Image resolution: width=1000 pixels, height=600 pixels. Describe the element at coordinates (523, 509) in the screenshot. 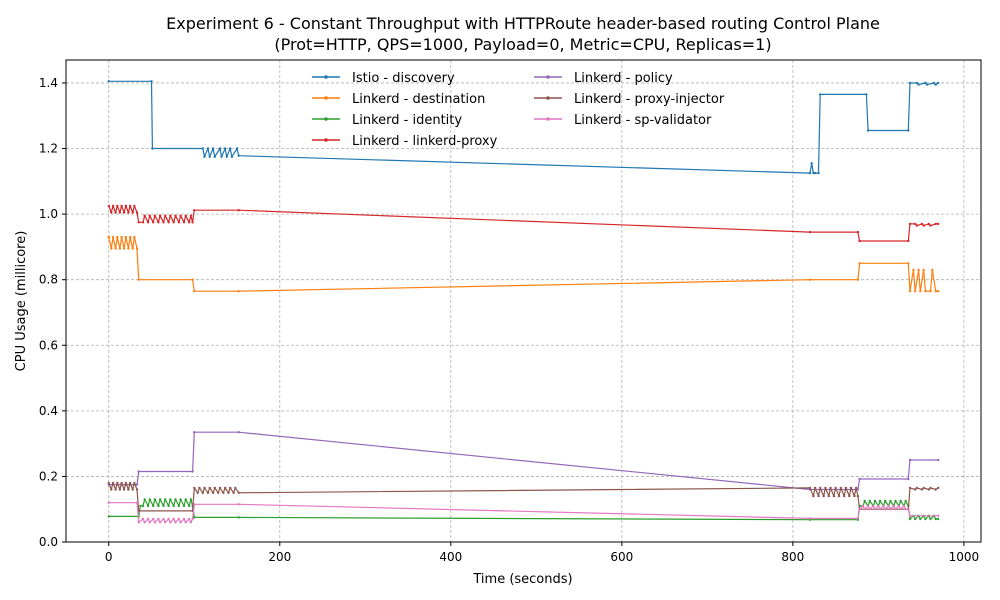

I see `series-linkerd-identity` at that location.